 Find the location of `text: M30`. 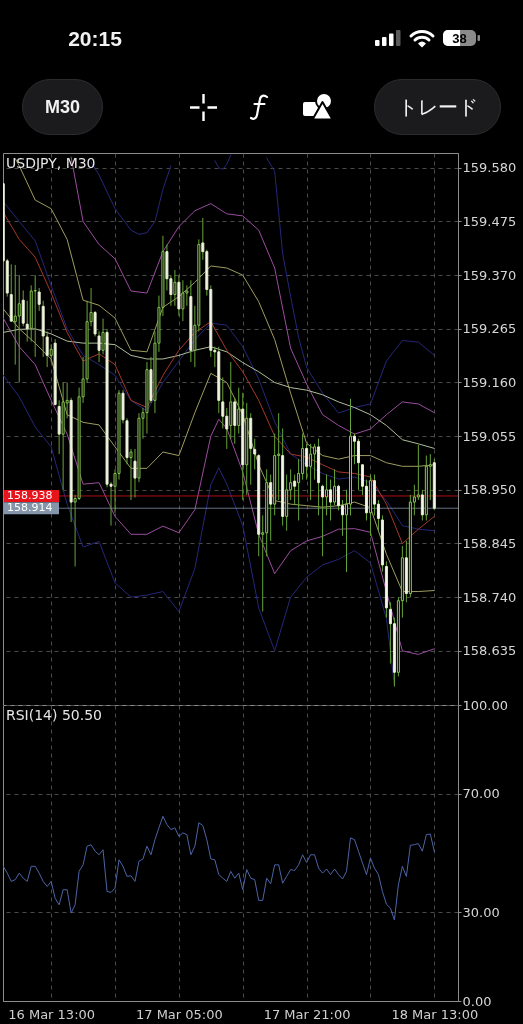

text: M30 is located at coordinates (62, 107).